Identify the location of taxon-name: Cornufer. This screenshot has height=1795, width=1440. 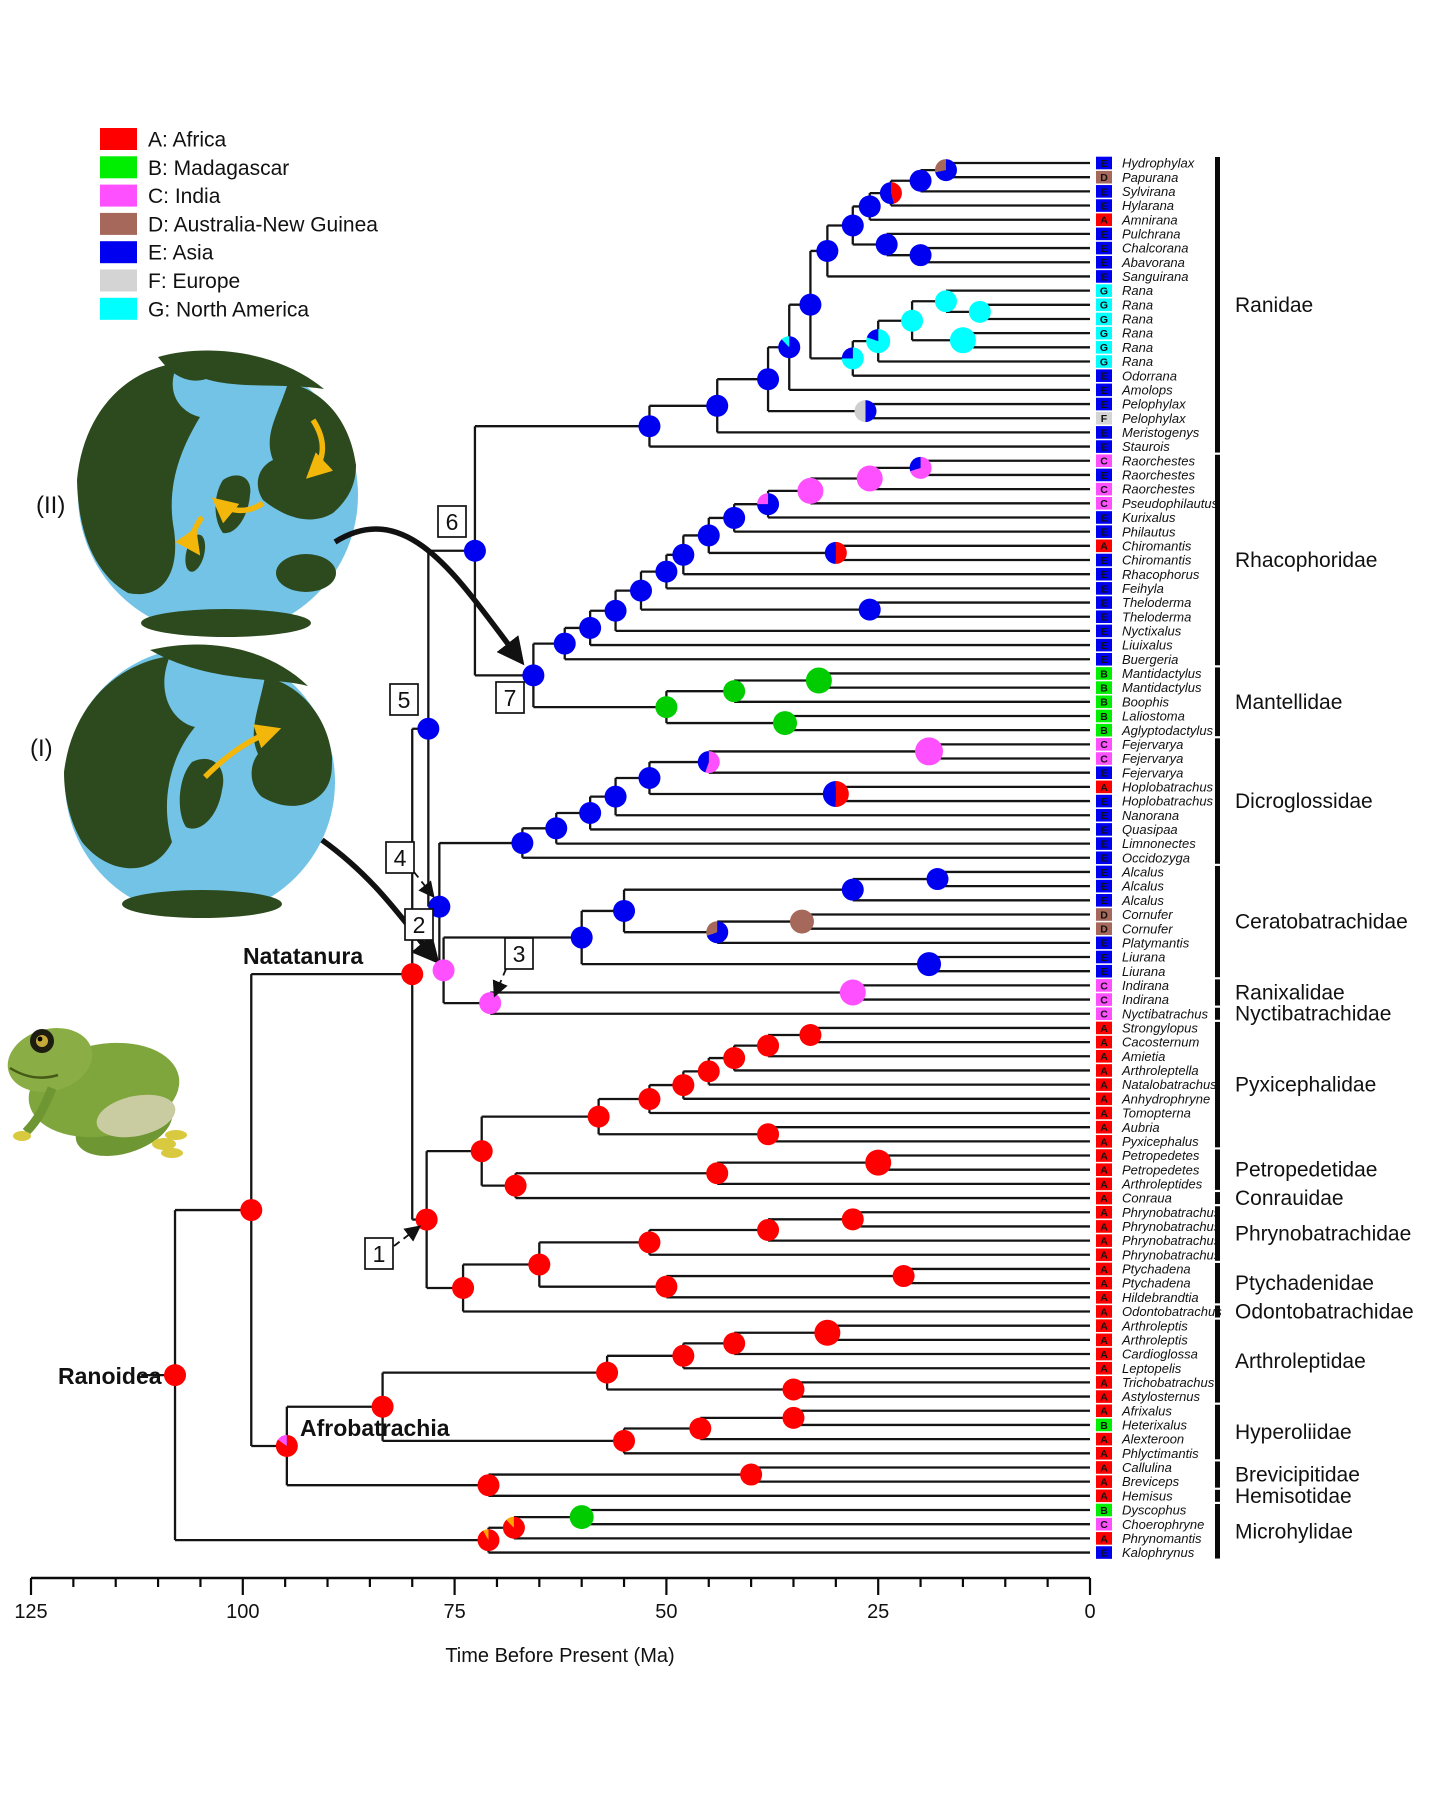
(1147, 928).